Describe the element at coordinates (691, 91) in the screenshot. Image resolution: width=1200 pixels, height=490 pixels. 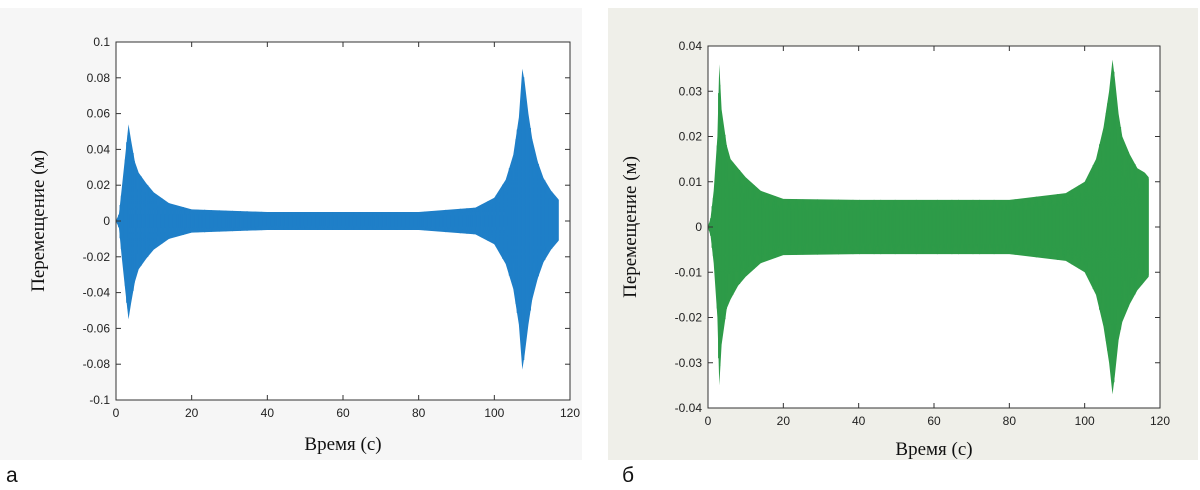
I see `y-tick-label: 0.03` at that location.